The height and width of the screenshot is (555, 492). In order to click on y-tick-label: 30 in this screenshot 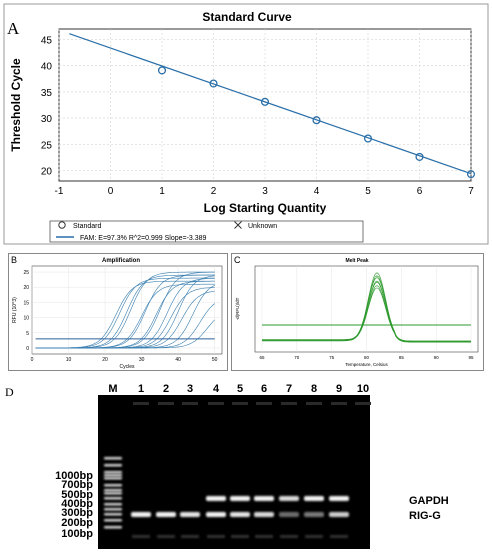, I will do `click(47, 119)`.